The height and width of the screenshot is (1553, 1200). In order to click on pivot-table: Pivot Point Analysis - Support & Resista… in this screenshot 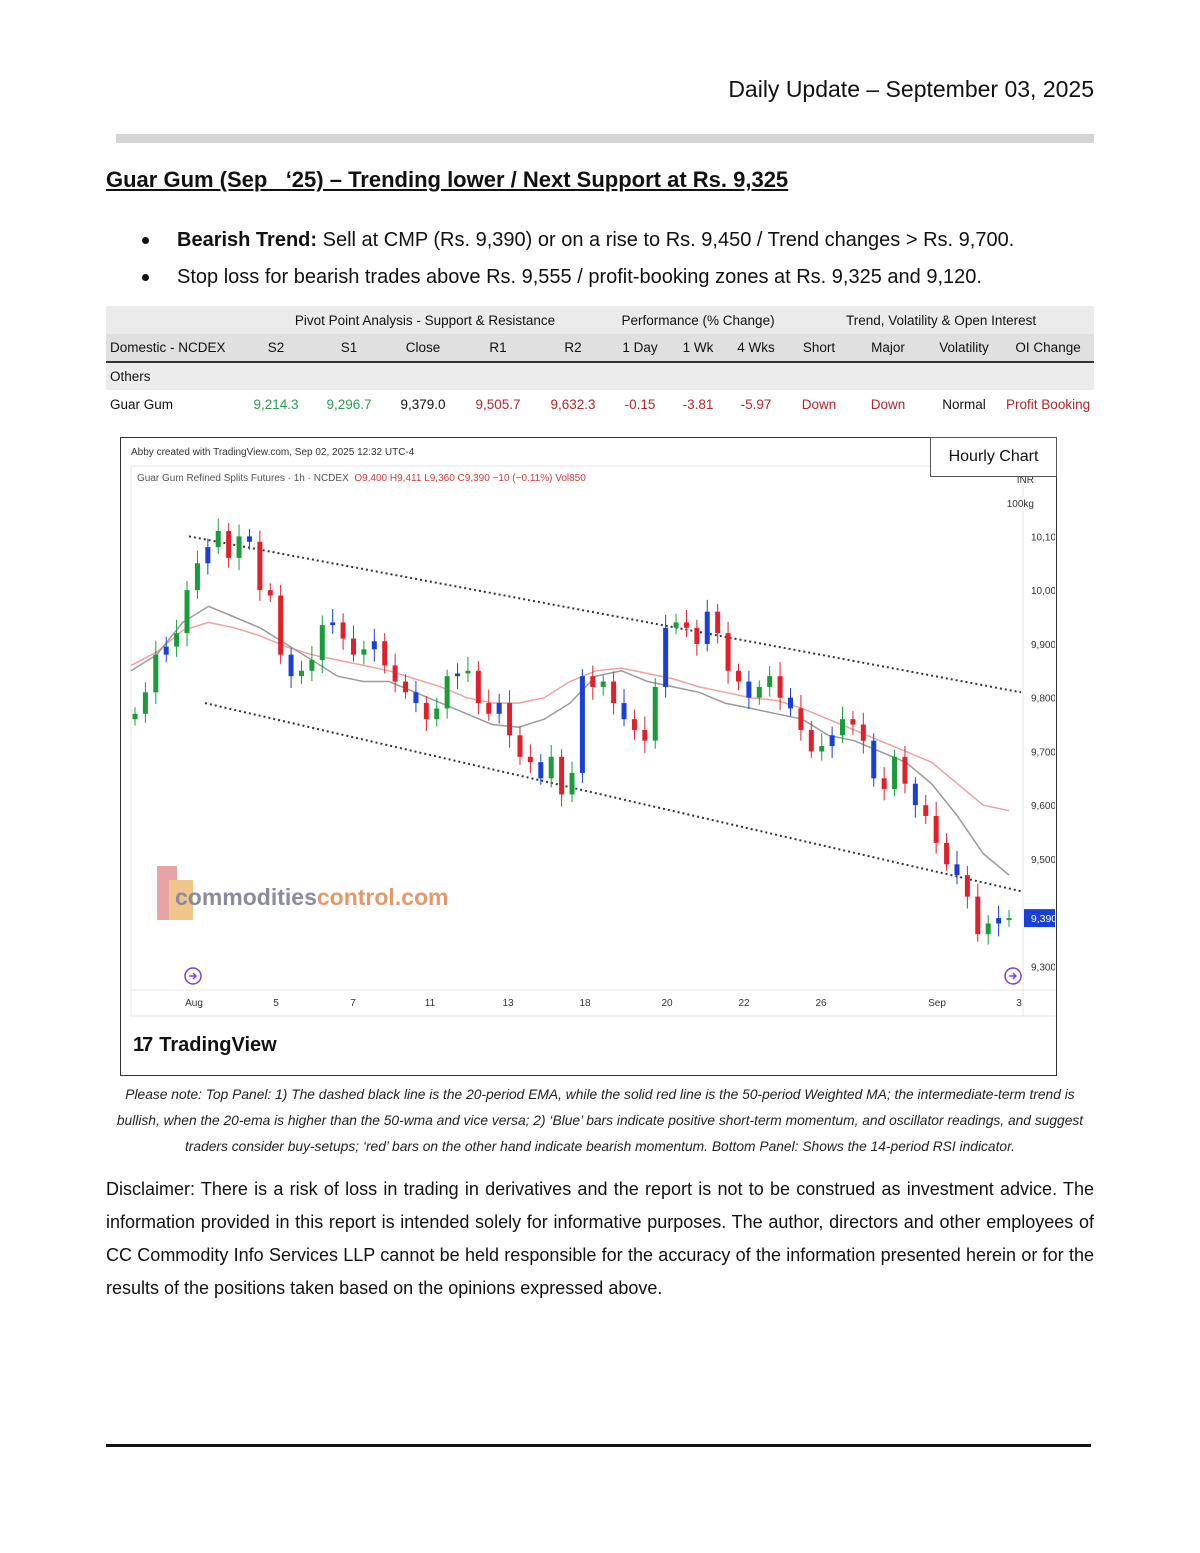, I will do `click(600, 362)`.